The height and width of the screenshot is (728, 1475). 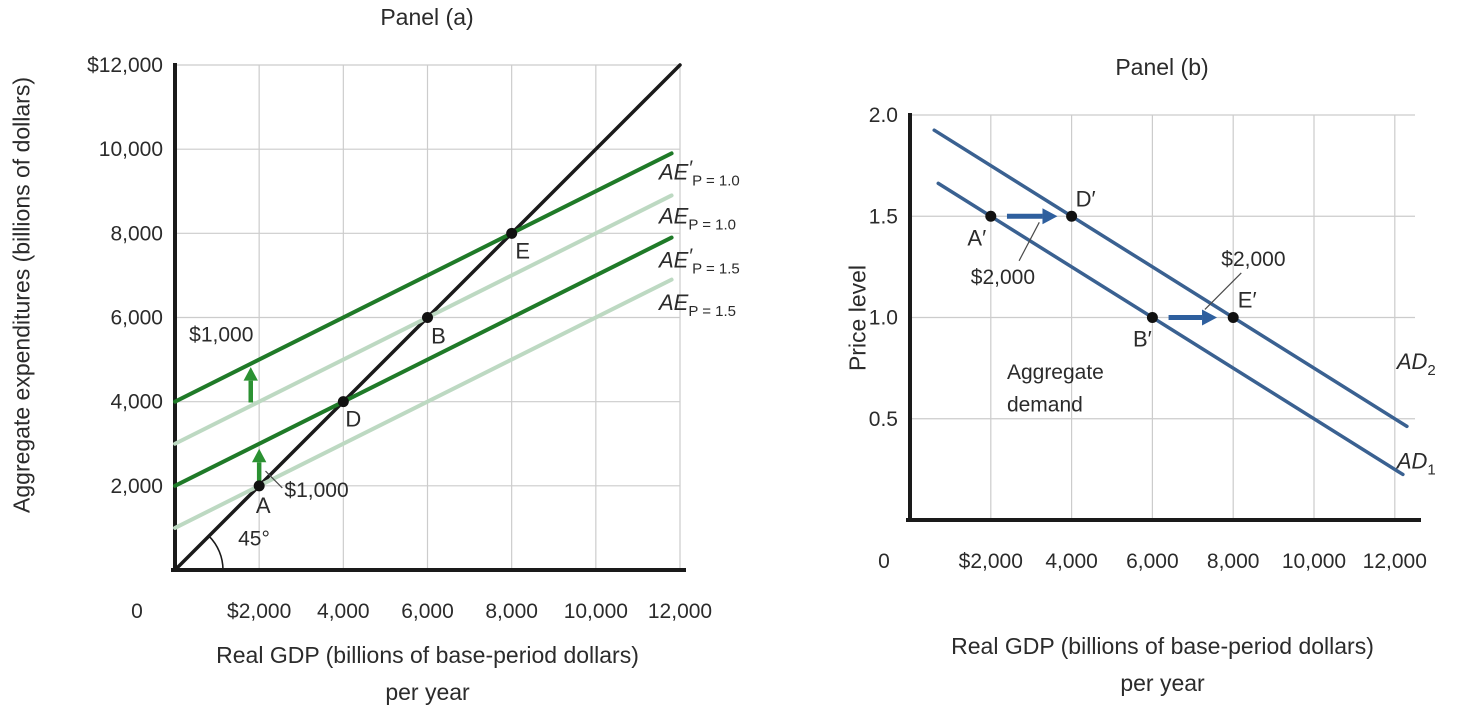 I want to click on point-label-E: E, so click(x=522, y=250).